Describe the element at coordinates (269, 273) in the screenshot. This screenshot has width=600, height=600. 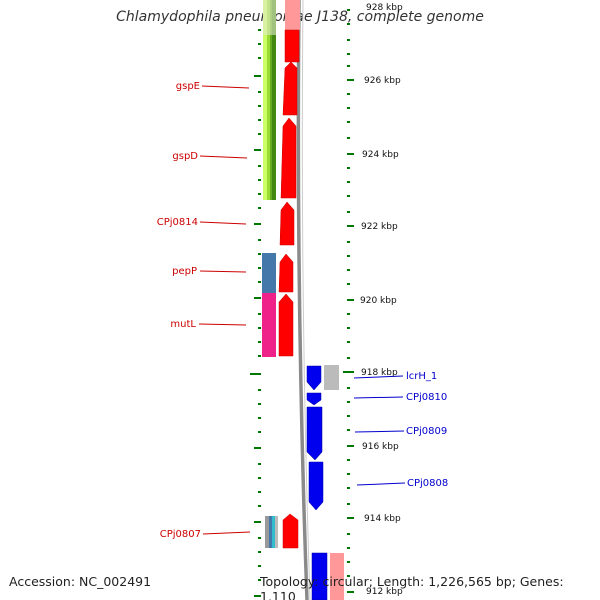
I see `cog-strip-steelblue` at that location.